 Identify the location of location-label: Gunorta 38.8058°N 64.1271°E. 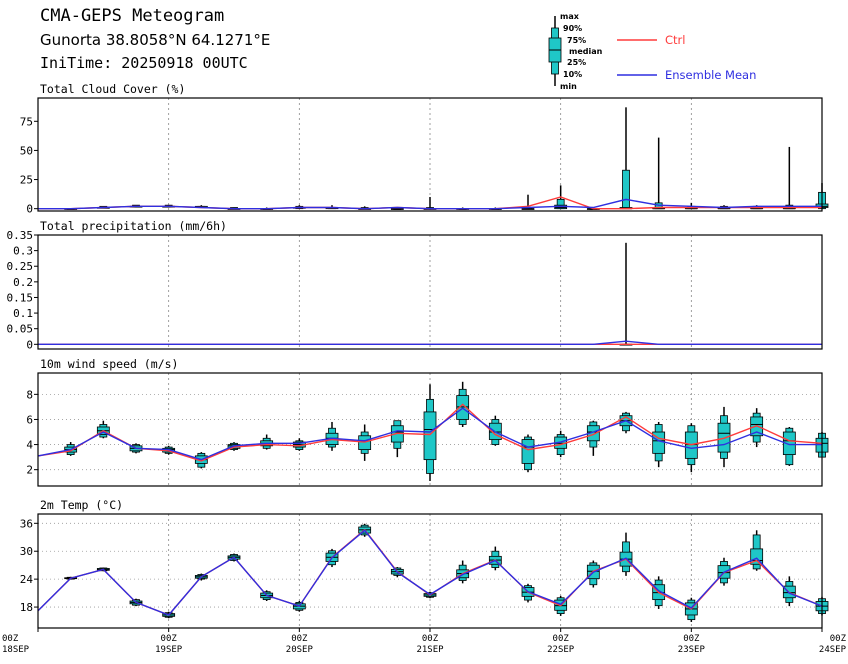
(155, 40).